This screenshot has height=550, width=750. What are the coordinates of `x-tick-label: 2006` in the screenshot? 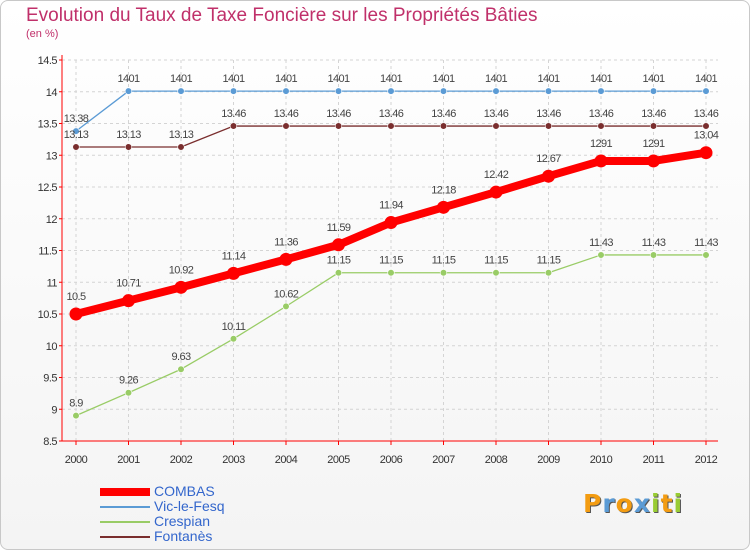 It's located at (391, 460).